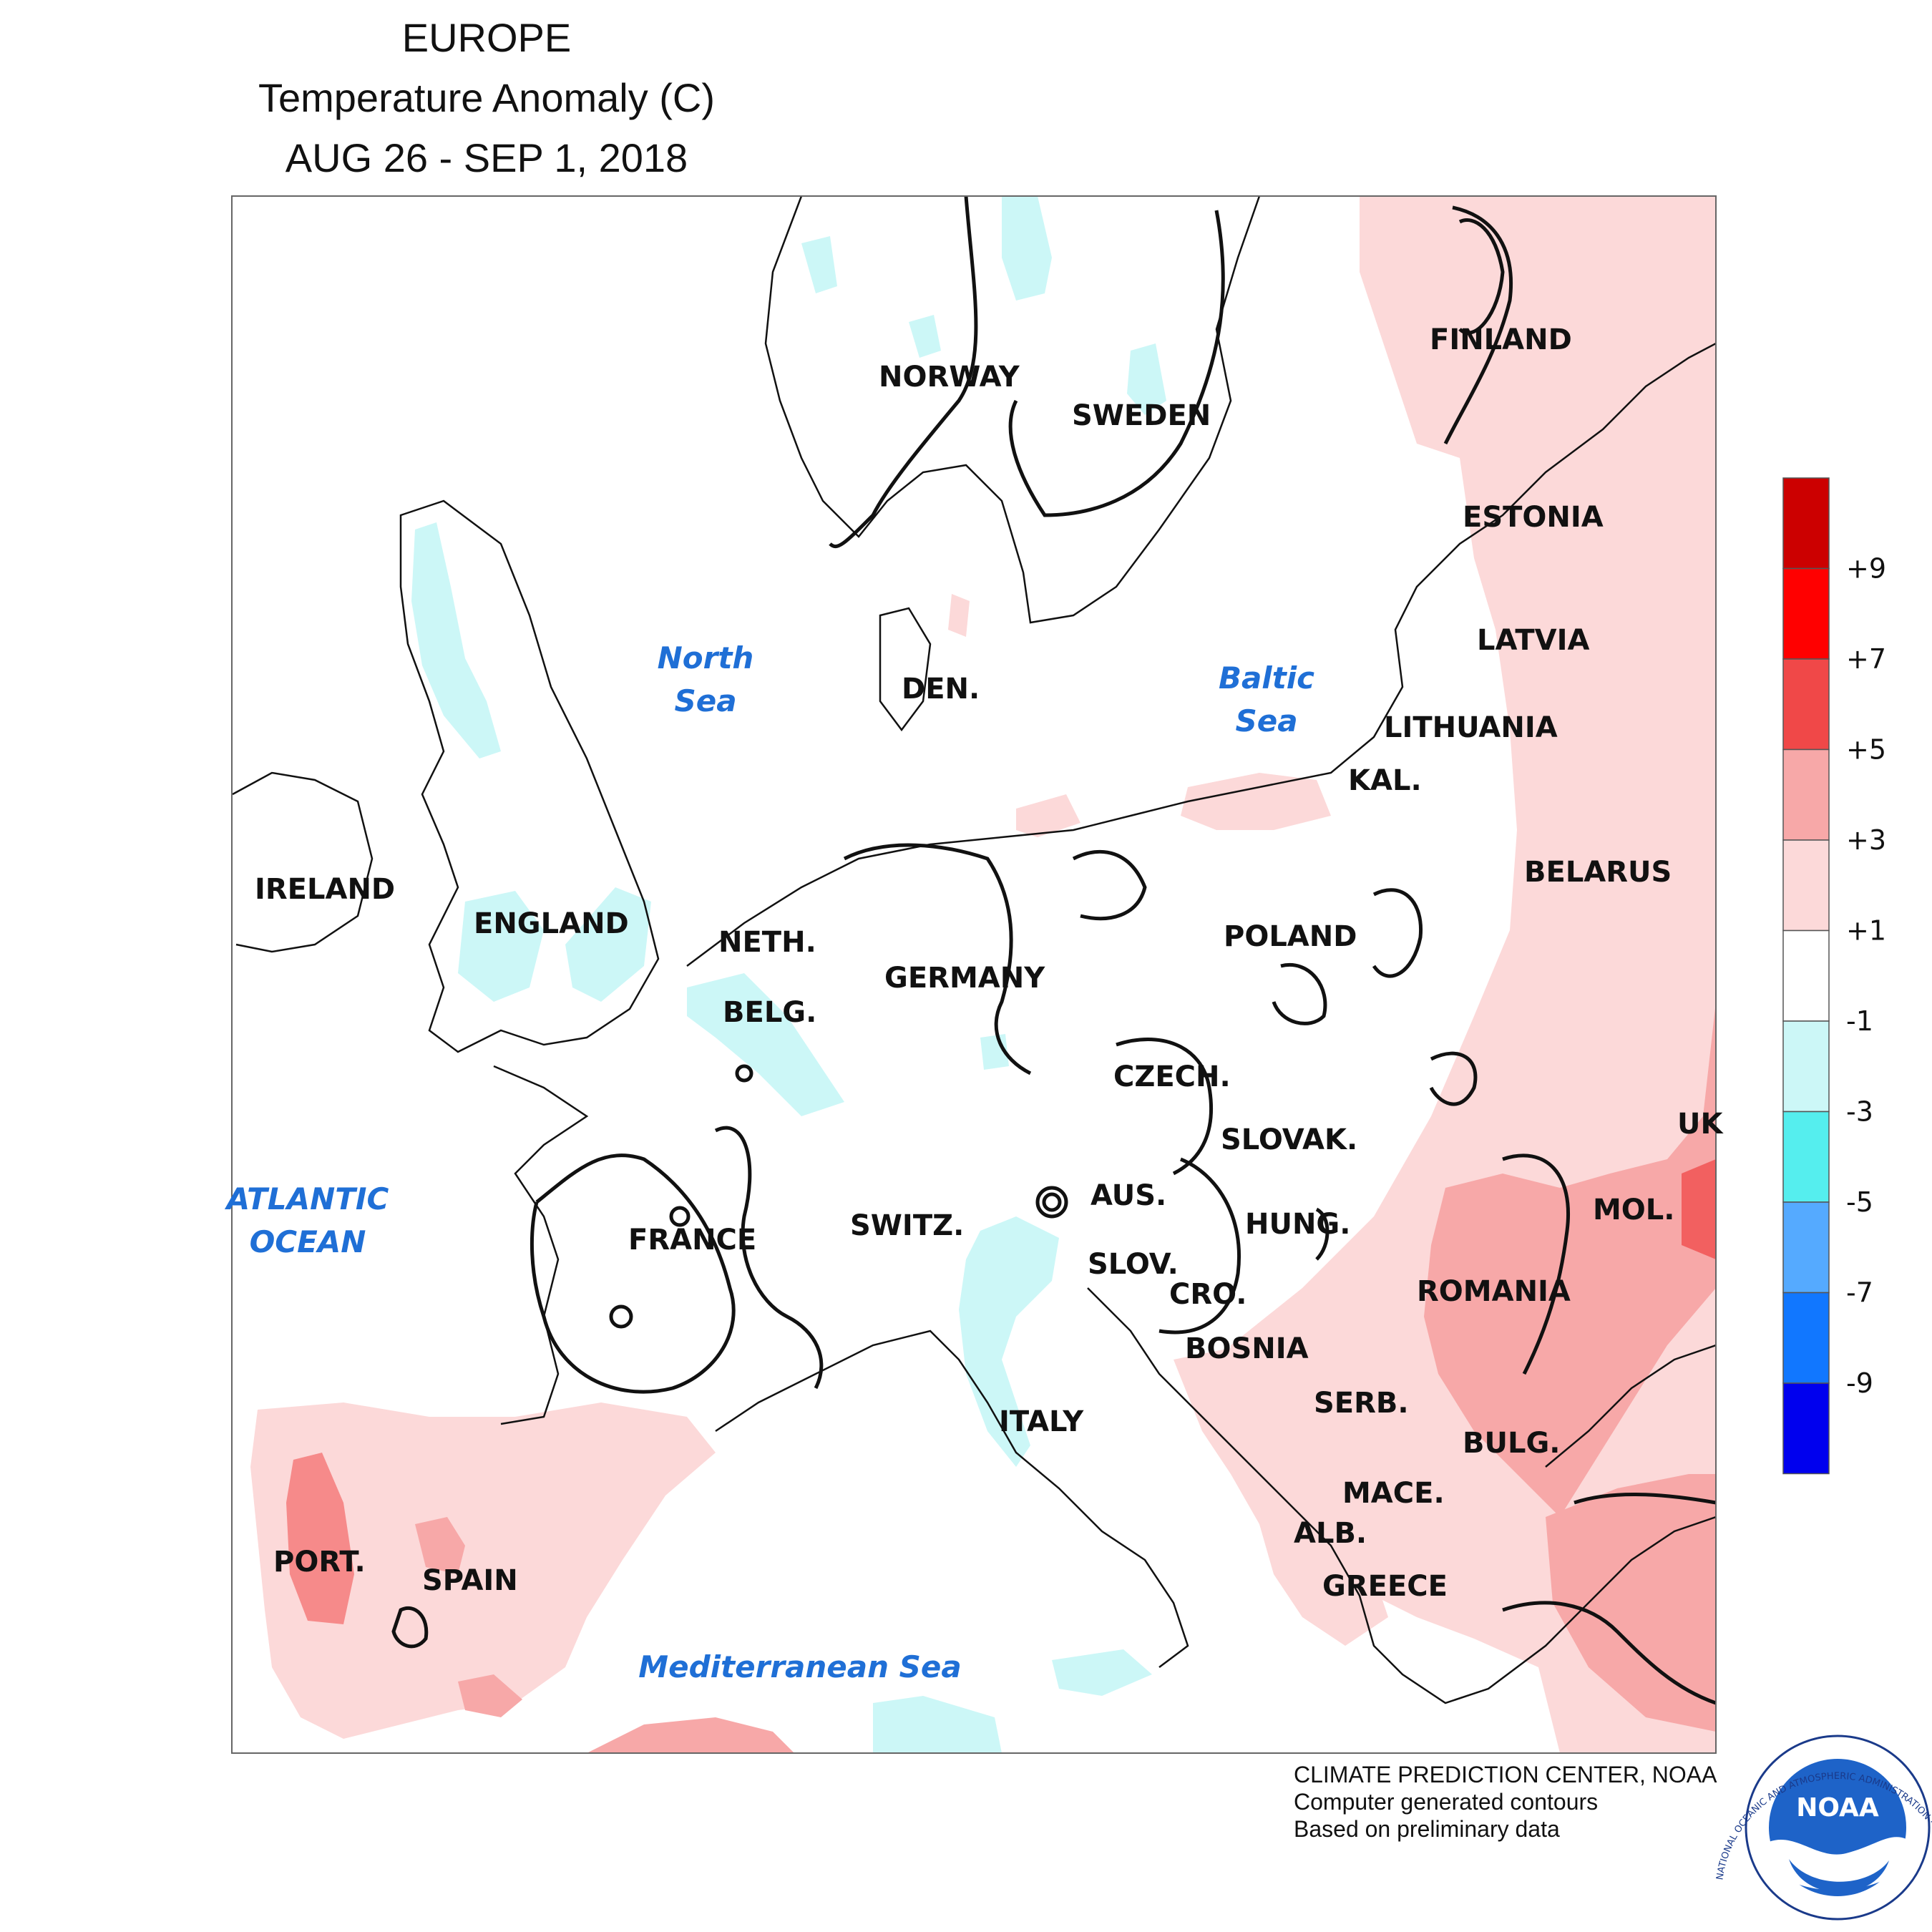  What do you see at coordinates (486, 37) in the screenshot?
I see `map-title: EUROPE` at bounding box center [486, 37].